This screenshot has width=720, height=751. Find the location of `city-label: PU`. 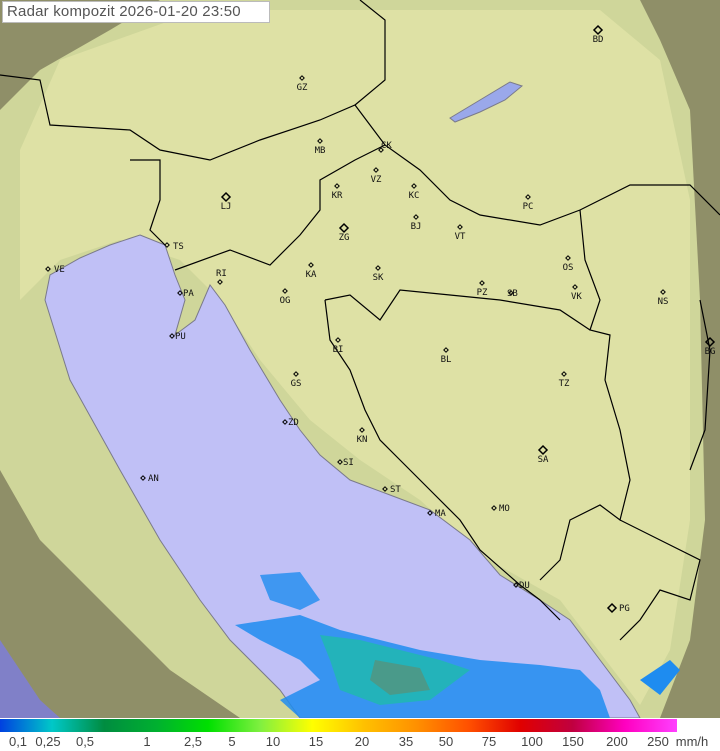

city-label: PU is located at coordinates (180, 337).